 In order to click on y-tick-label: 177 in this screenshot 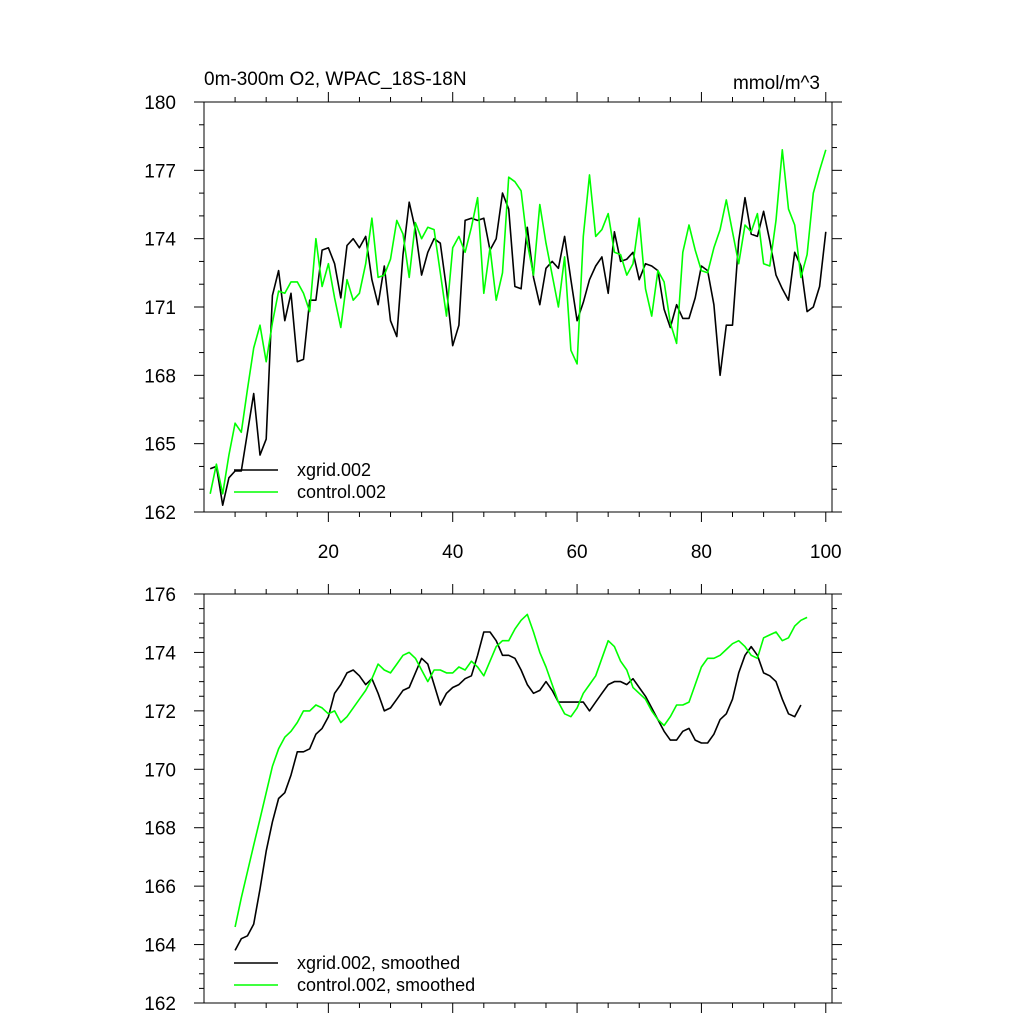, I will do `click(160, 171)`.